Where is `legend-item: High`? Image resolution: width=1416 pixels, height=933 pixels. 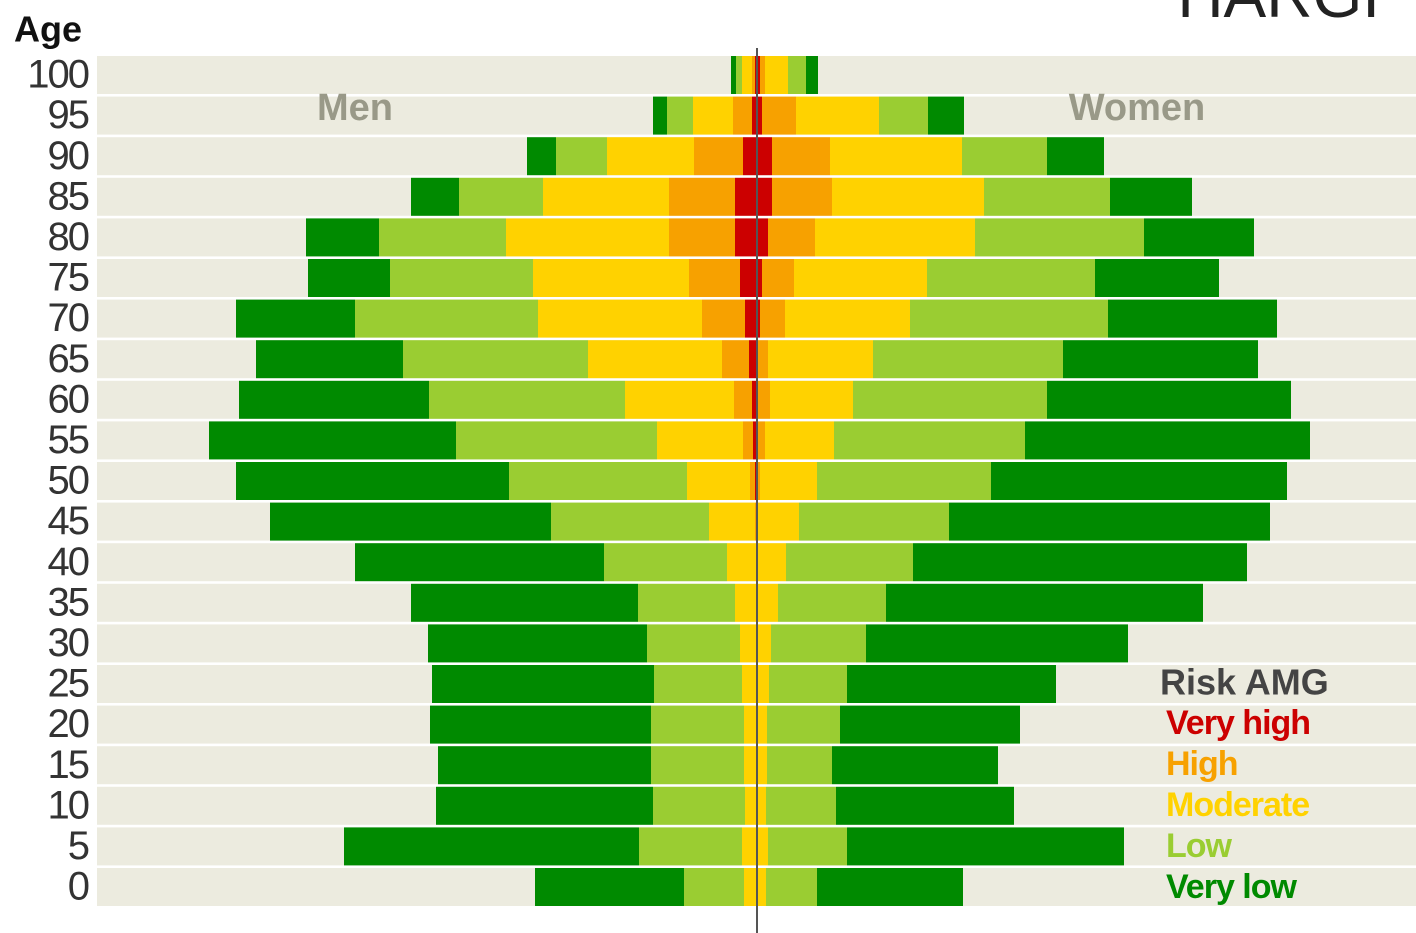
legend-item: High is located at coordinates (1202, 764).